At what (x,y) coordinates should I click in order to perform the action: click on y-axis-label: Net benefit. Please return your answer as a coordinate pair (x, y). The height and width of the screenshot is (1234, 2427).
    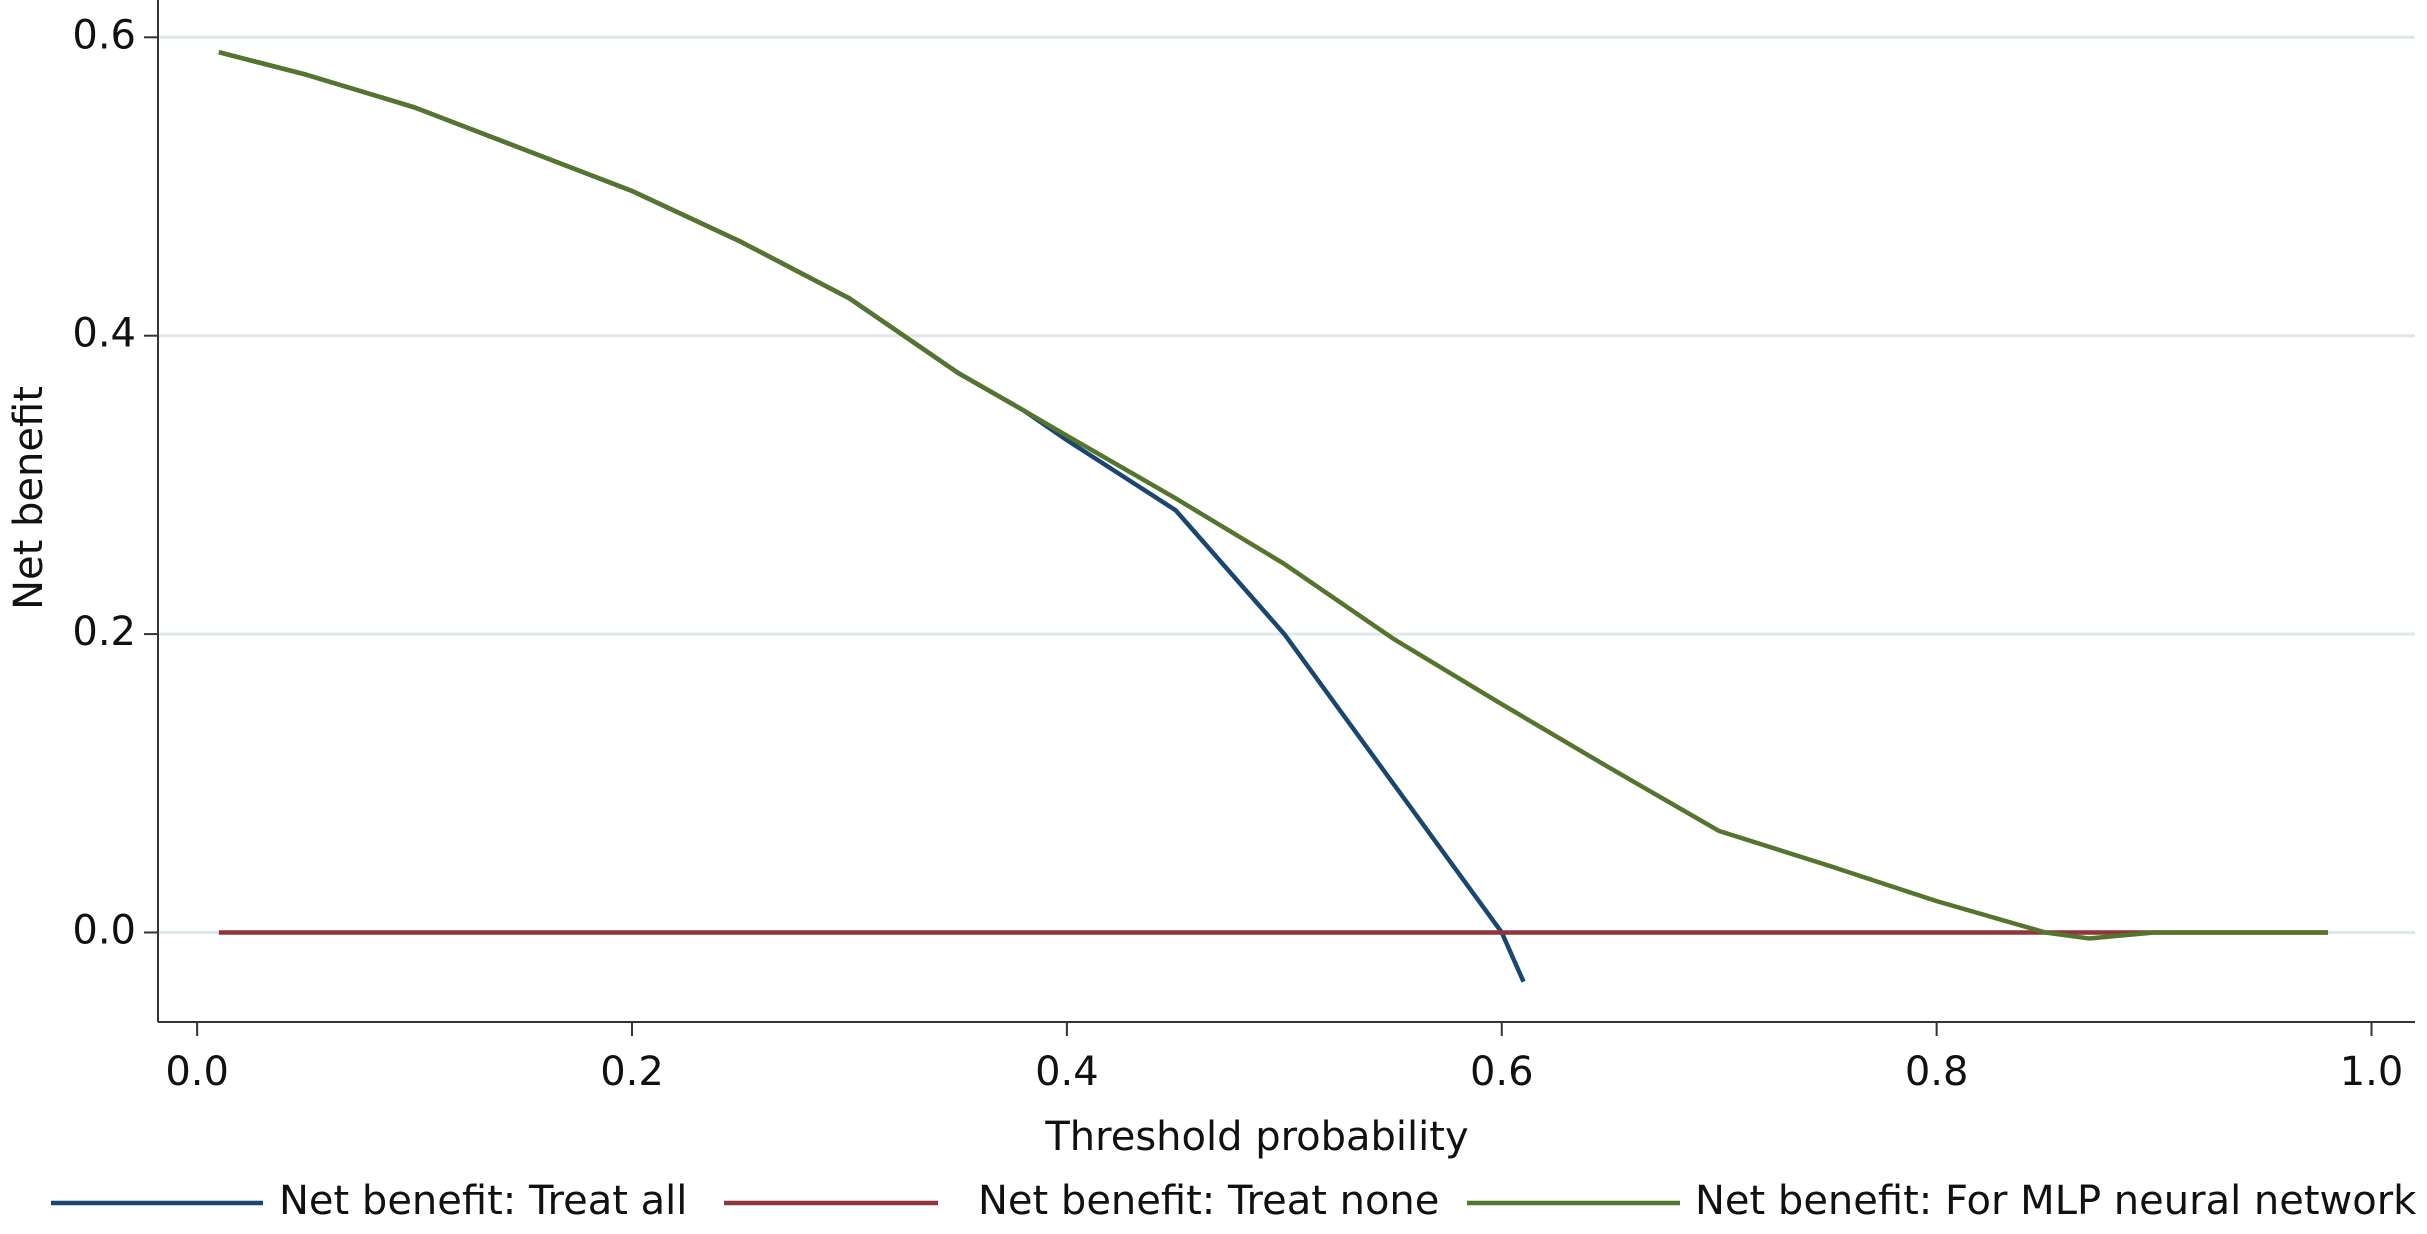
    Looking at the image, I should click on (29, 498).